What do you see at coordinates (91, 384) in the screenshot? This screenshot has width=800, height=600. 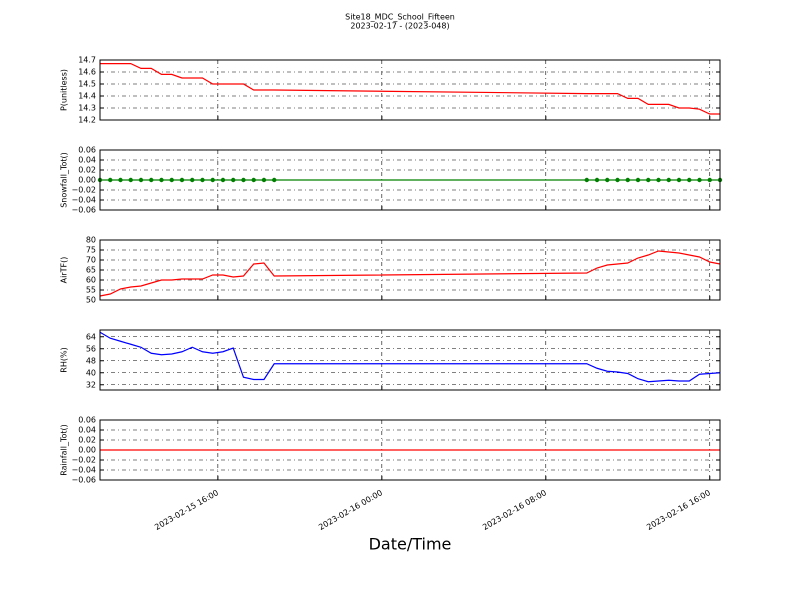 I see `y-tick-label: 32` at bounding box center [91, 384].